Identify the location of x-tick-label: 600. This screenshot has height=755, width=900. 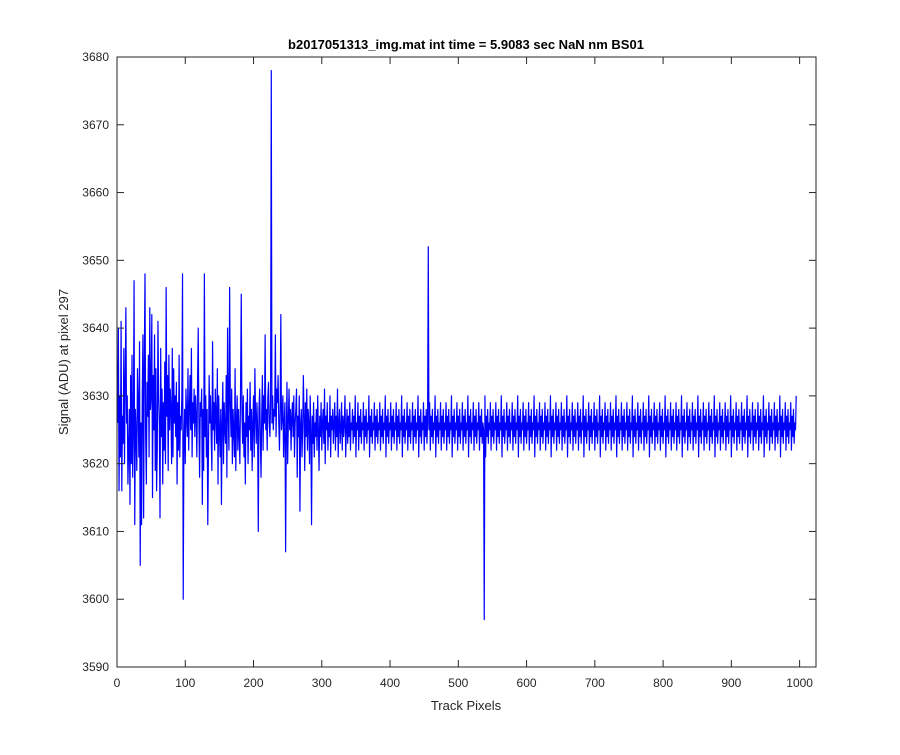
(527, 683).